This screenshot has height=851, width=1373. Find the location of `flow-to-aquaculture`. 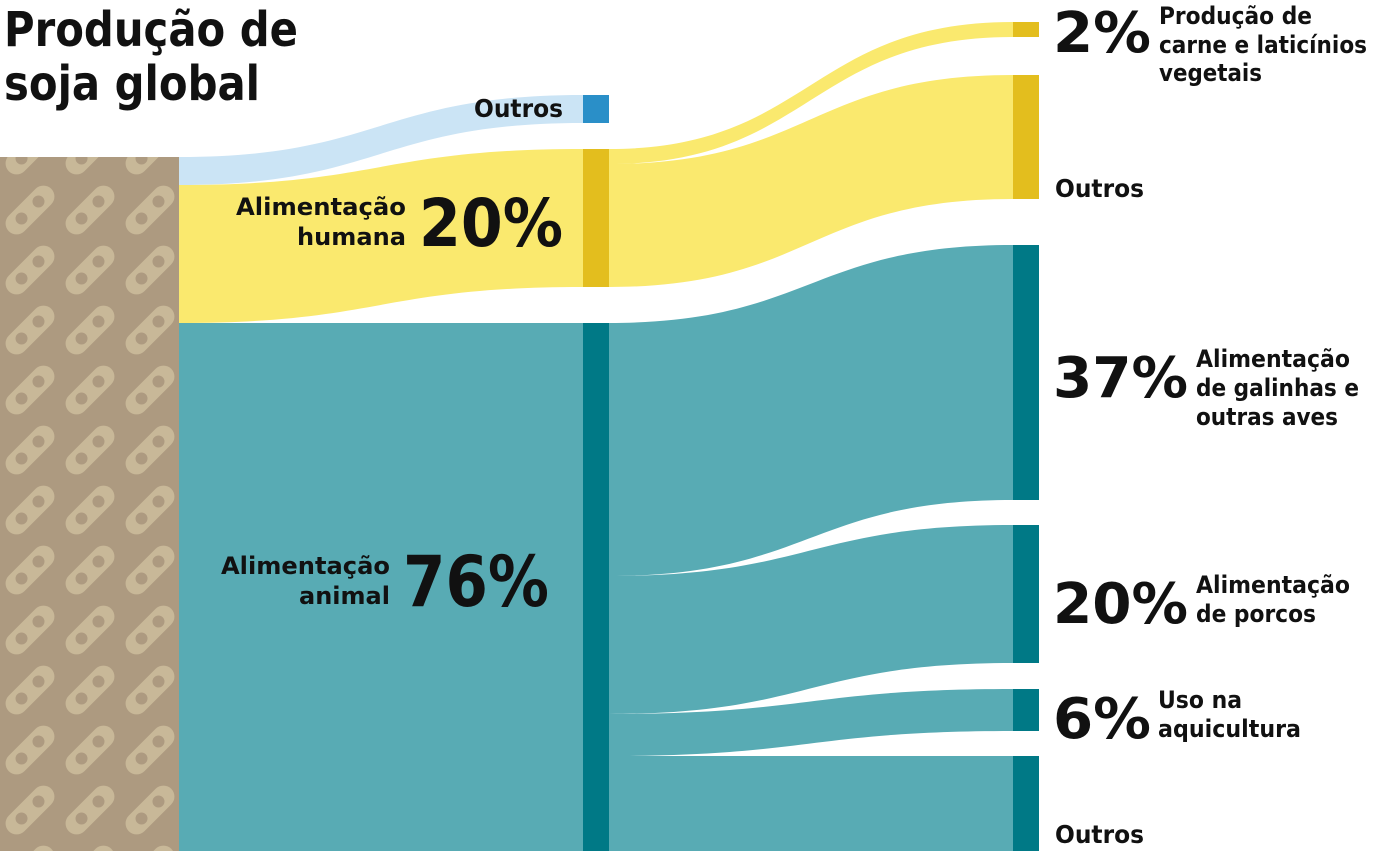

flow-to-aquaculture is located at coordinates (811, 722).